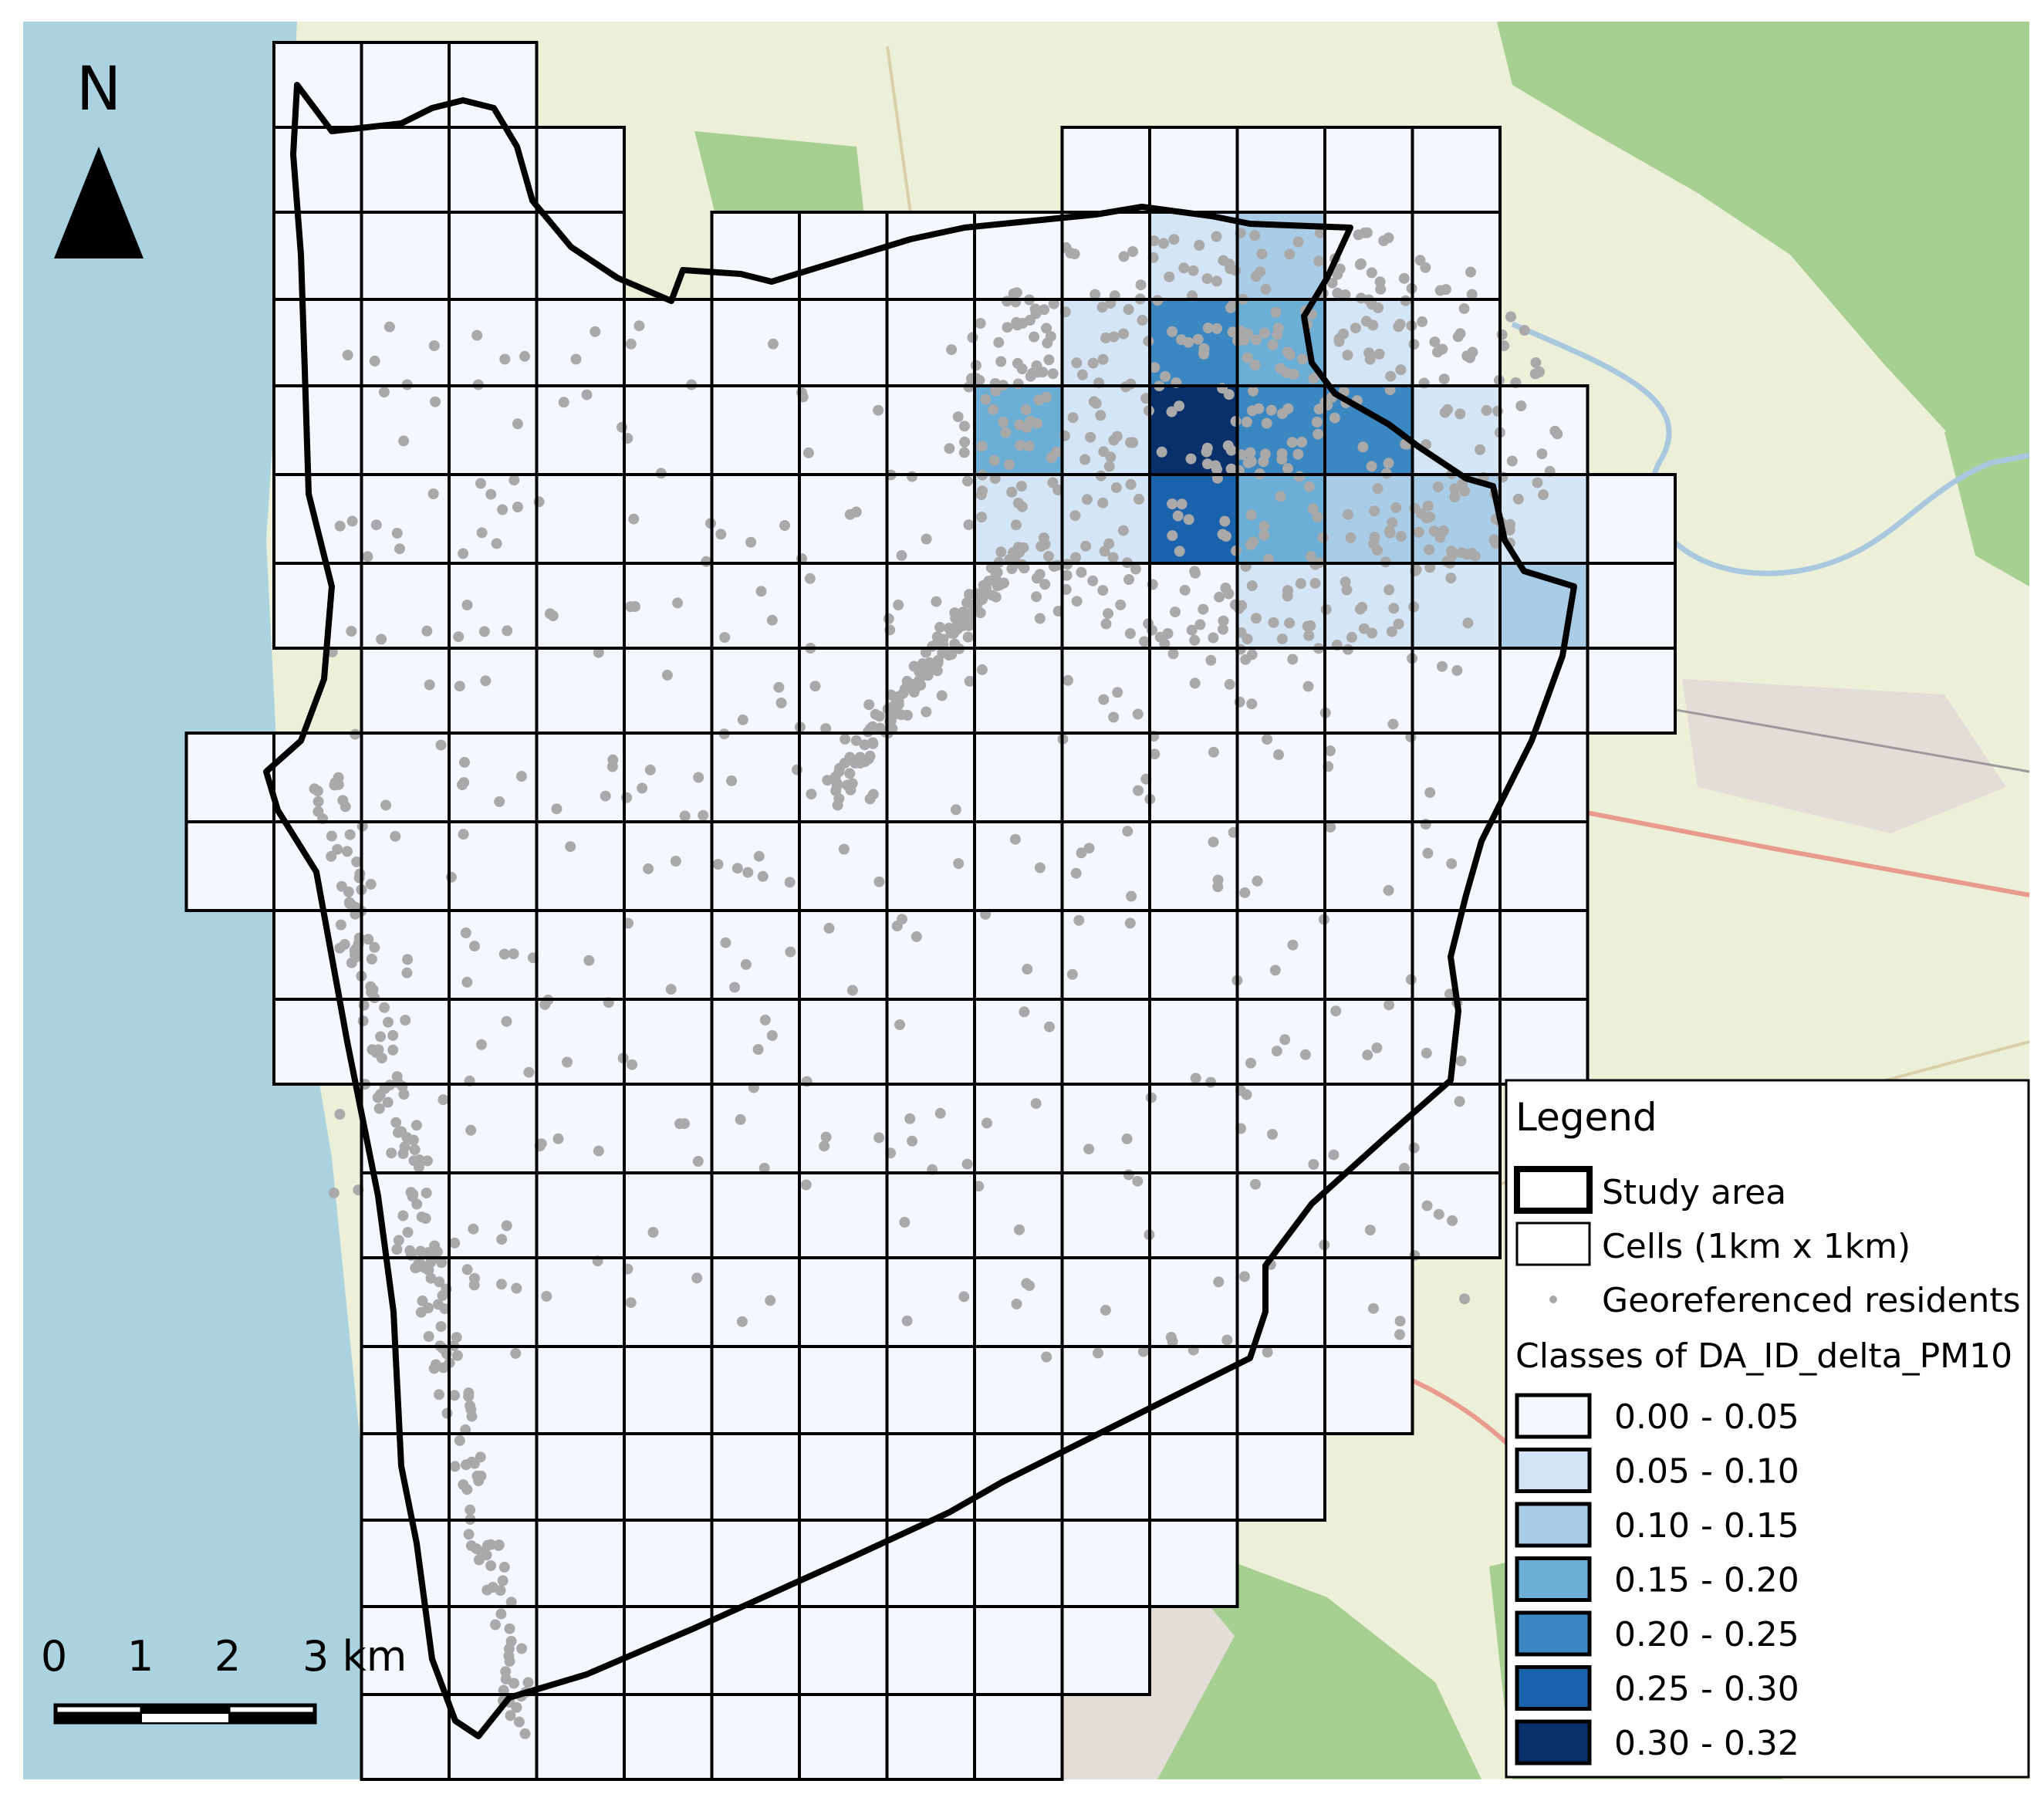 The image size is (2044, 1801). I want to click on scale-segment, so click(99, 1718).